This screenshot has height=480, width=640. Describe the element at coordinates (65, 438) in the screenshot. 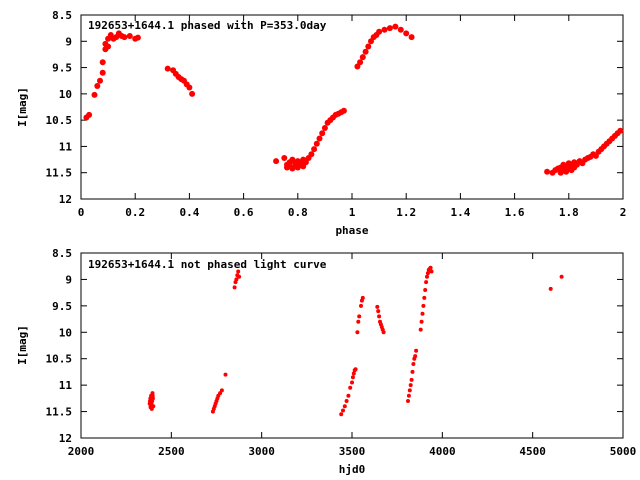

I see `unphased-y-tick-label: 12` at that location.